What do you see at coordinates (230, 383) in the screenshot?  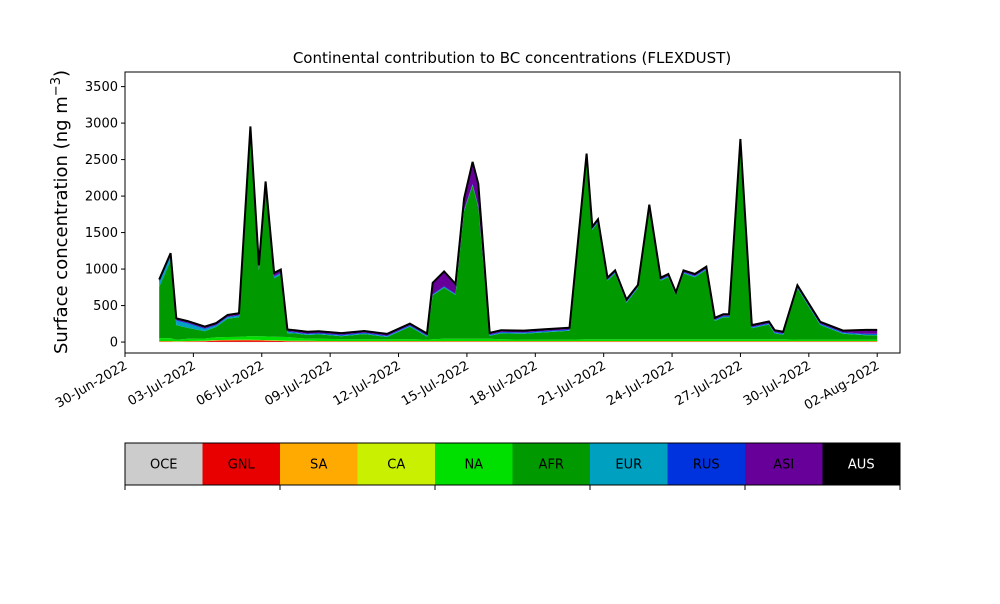 I see `x-tick-label: 06-Jul-2022` at bounding box center [230, 383].